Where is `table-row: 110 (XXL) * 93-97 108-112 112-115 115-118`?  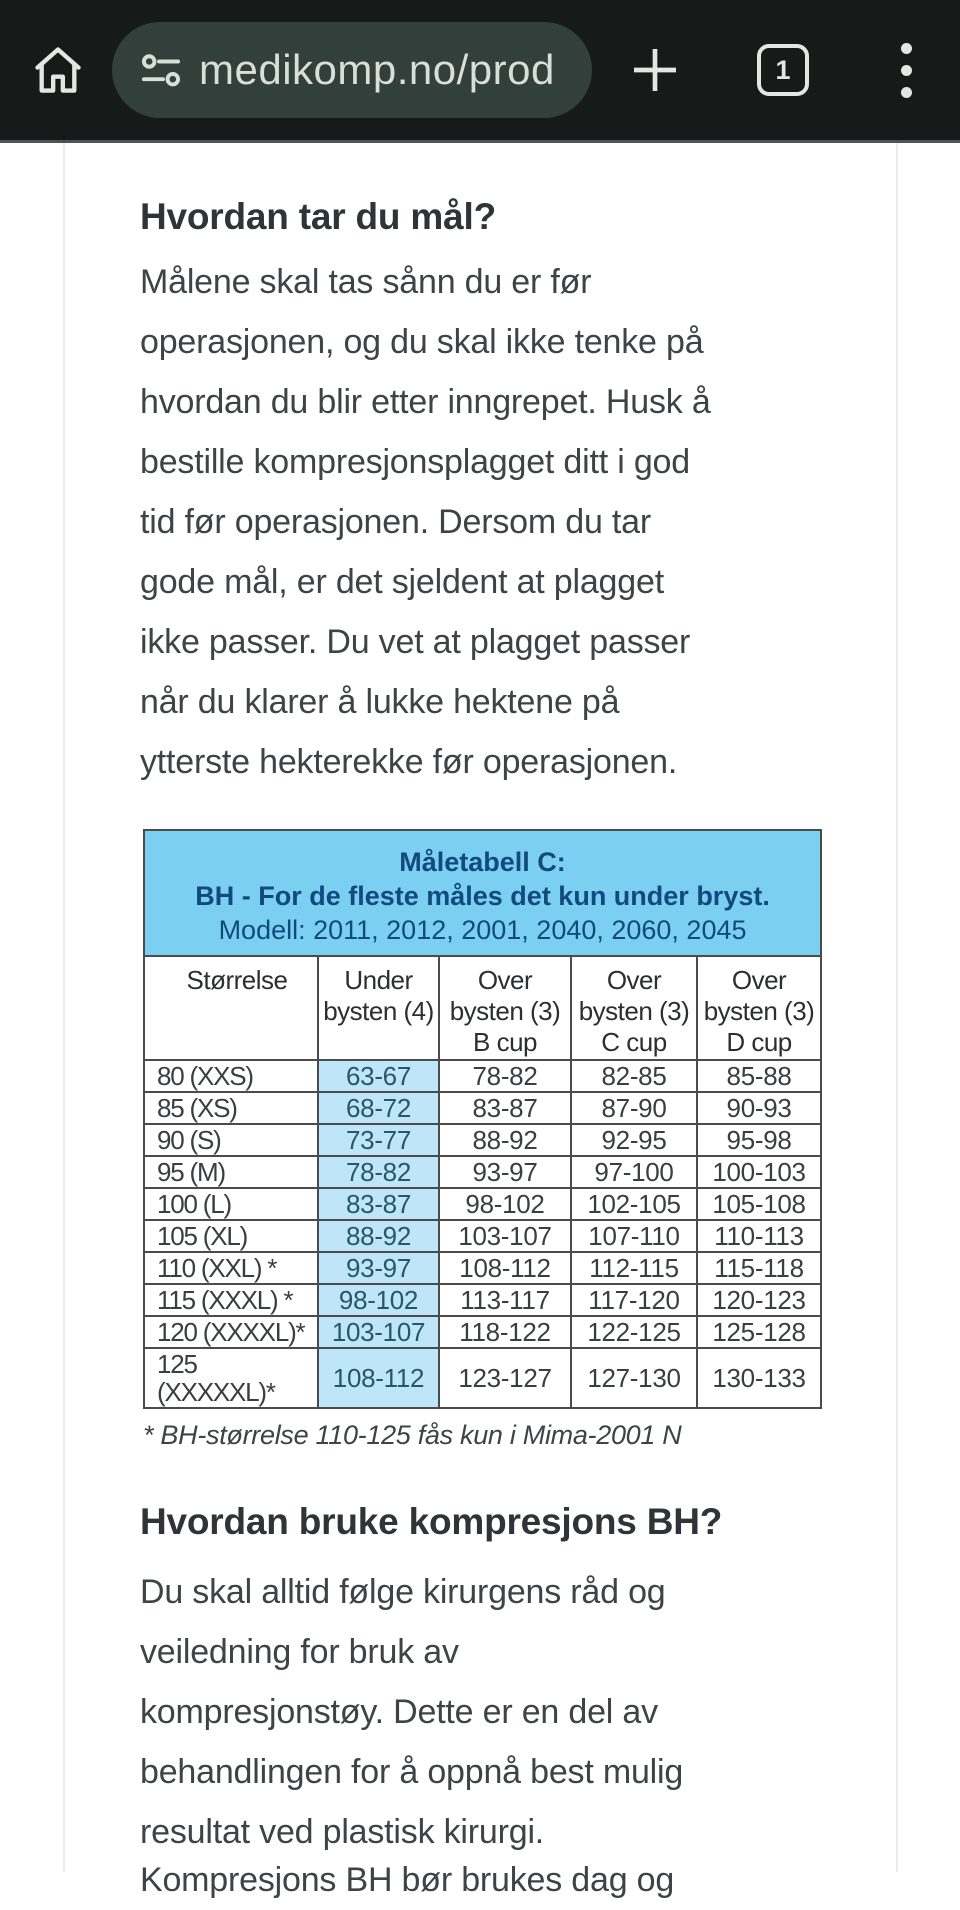
table-row: 110 (XXL) * 93-97 108-112 112-115 115-118 is located at coordinates (483, 1268).